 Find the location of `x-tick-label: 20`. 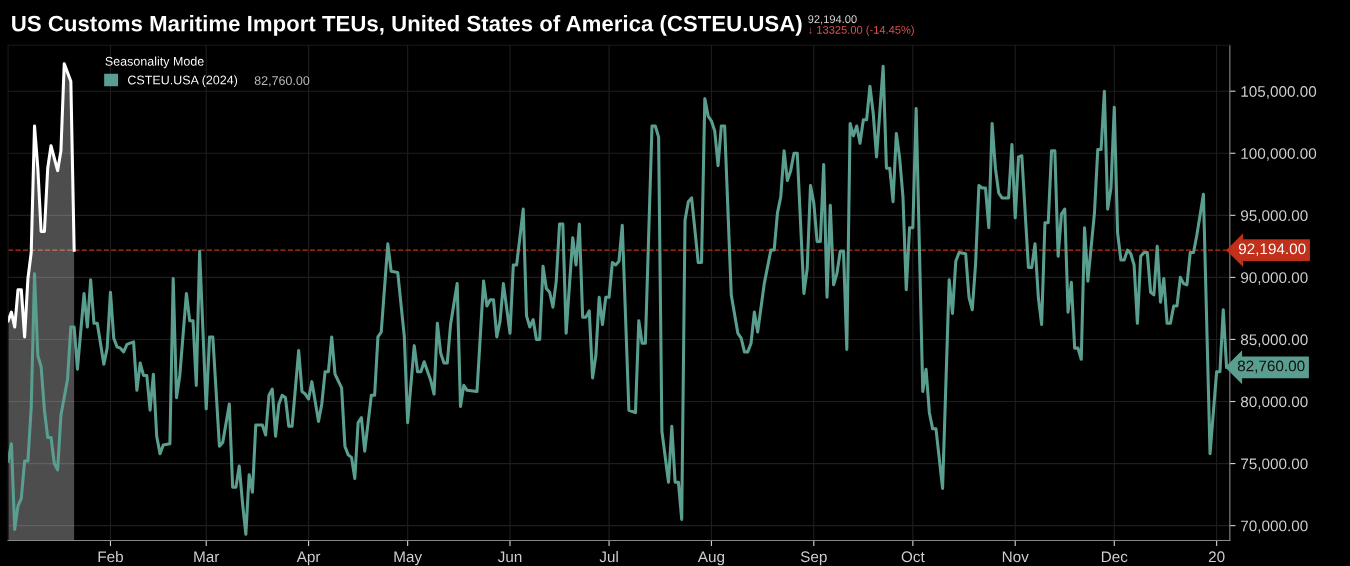

x-tick-label: 20 is located at coordinates (1216, 557).